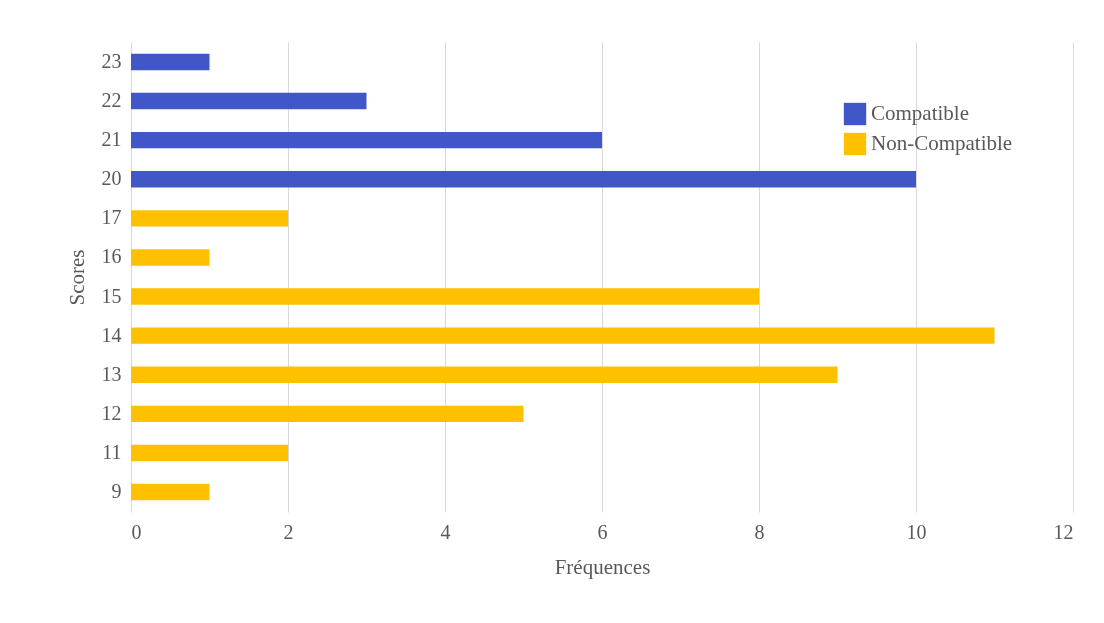 The image size is (1104, 623). What do you see at coordinates (602, 531) in the screenshot?
I see `x-tick-label: 6` at bounding box center [602, 531].